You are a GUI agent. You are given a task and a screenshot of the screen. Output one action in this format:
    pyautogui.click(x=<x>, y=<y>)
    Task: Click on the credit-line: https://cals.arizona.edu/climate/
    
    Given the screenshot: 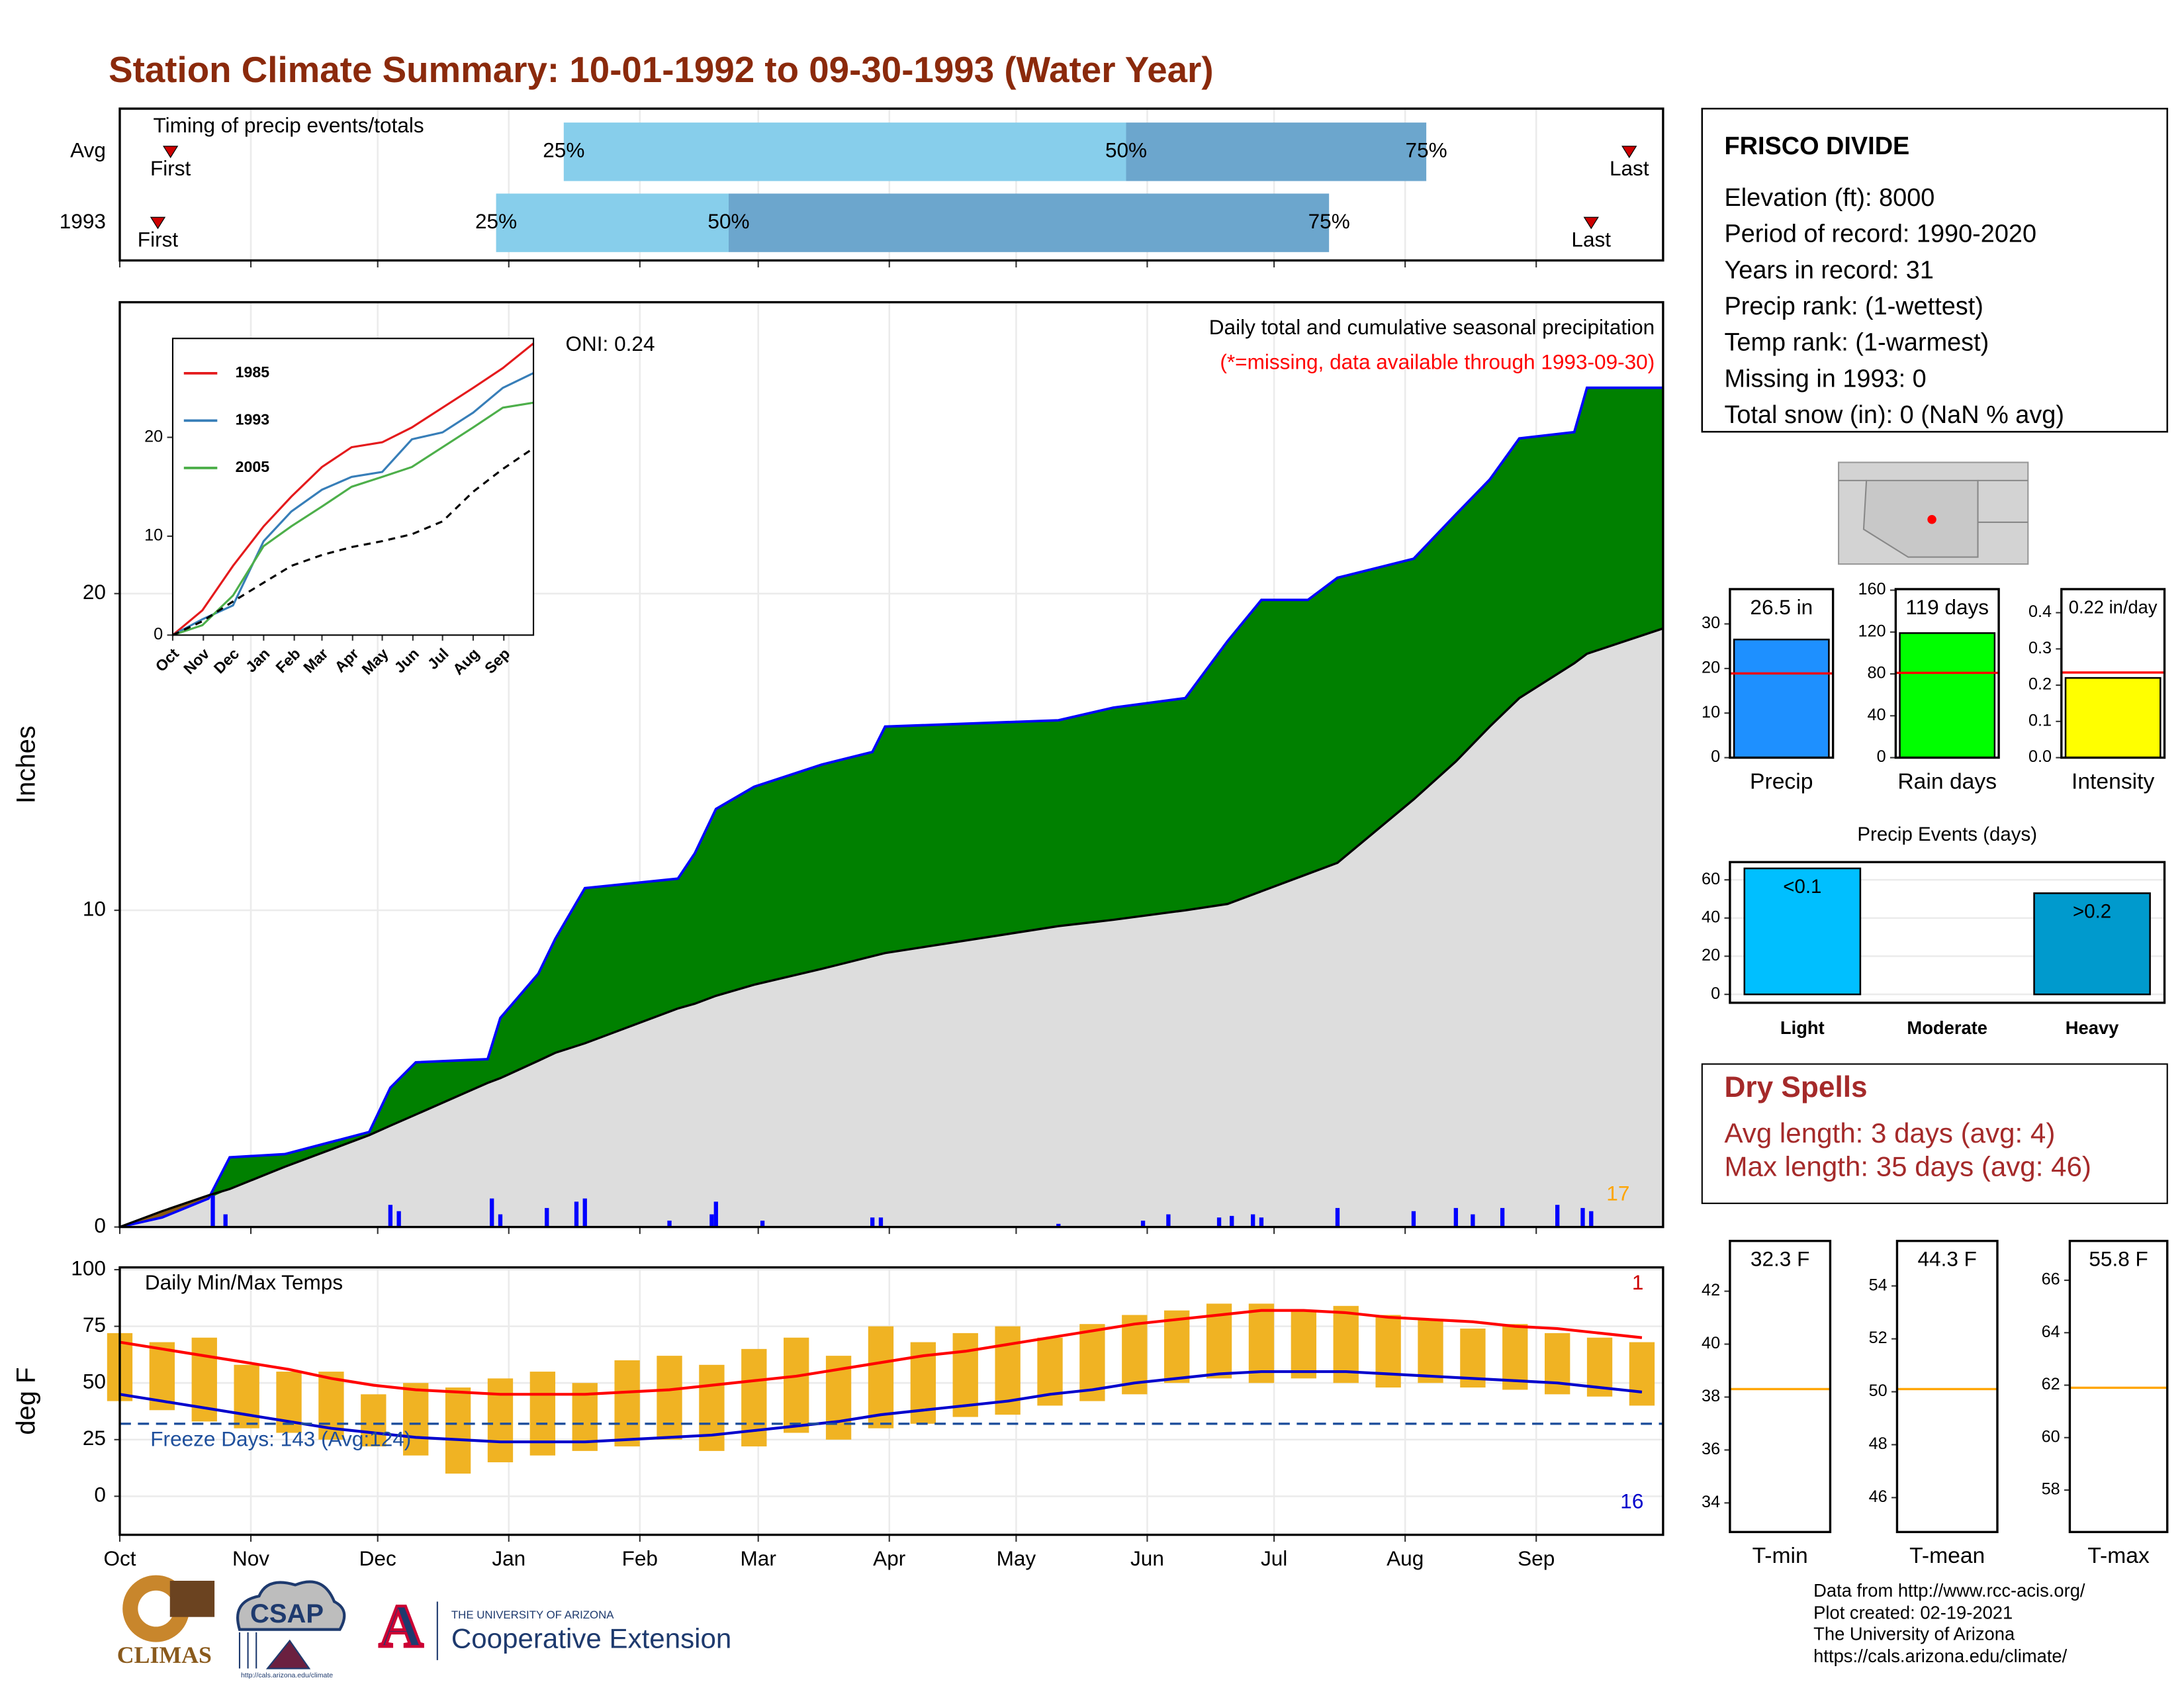 What is the action you would take?
    pyautogui.click(x=1940, y=1656)
    